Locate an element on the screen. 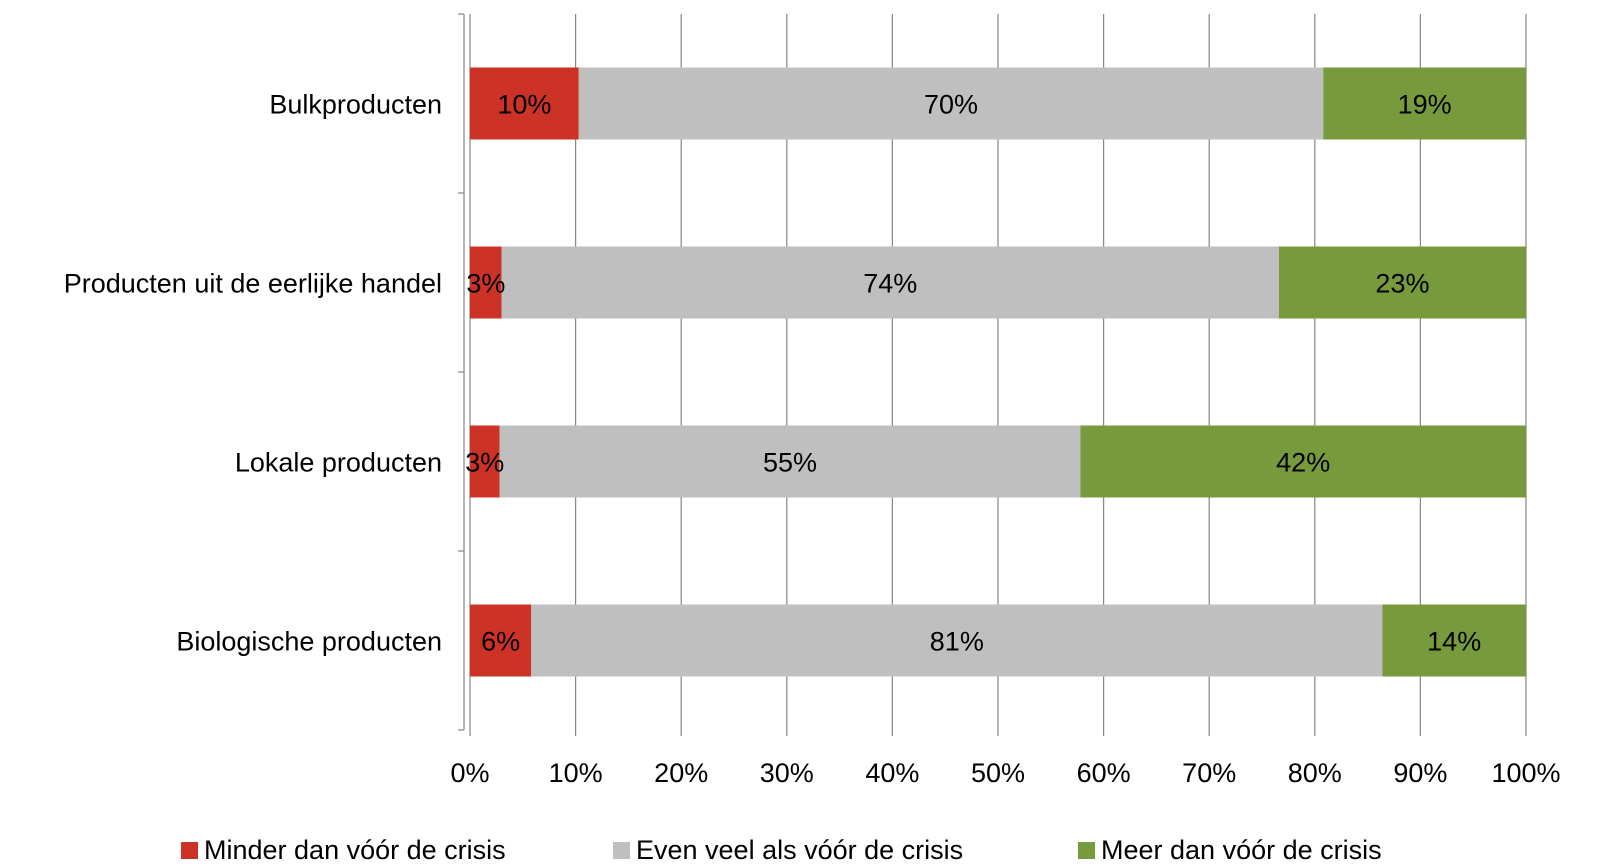 The width and height of the screenshot is (1624, 868). legend-label-minder: Minder dan vóór de crisis is located at coordinates (355, 849).